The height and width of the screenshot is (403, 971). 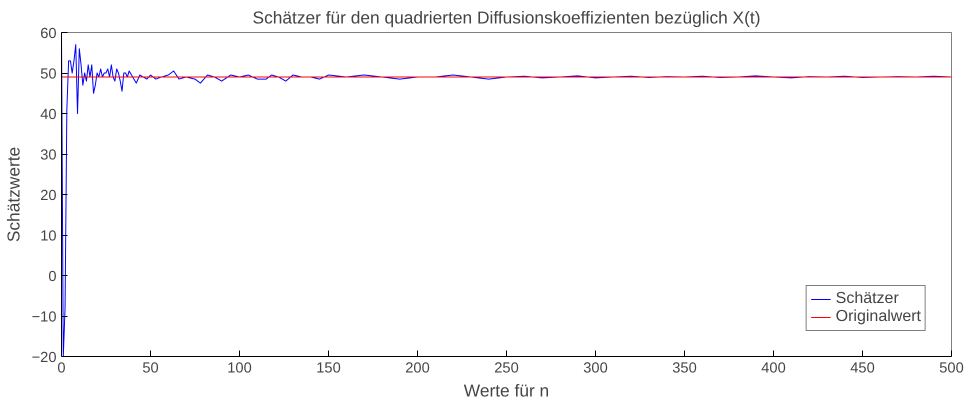 I want to click on y-tick-label: 10, so click(x=48, y=236).